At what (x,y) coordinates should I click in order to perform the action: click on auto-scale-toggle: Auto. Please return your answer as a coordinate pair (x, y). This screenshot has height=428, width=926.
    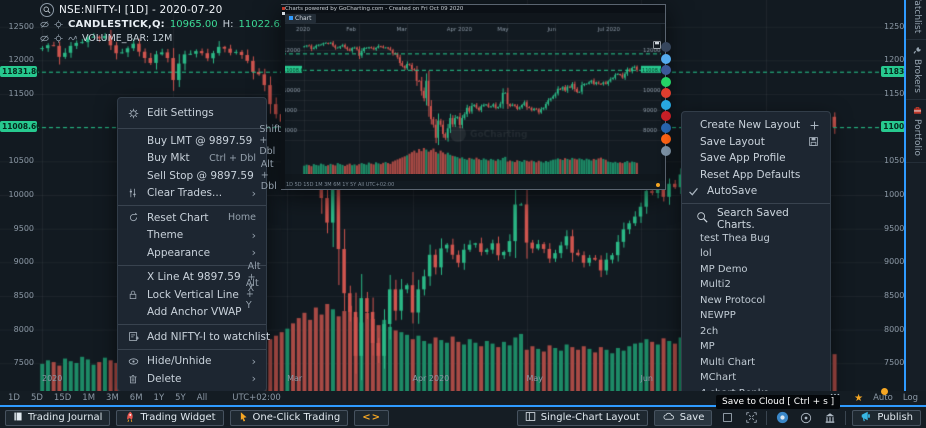
    Looking at the image, I should click on (883, 398).